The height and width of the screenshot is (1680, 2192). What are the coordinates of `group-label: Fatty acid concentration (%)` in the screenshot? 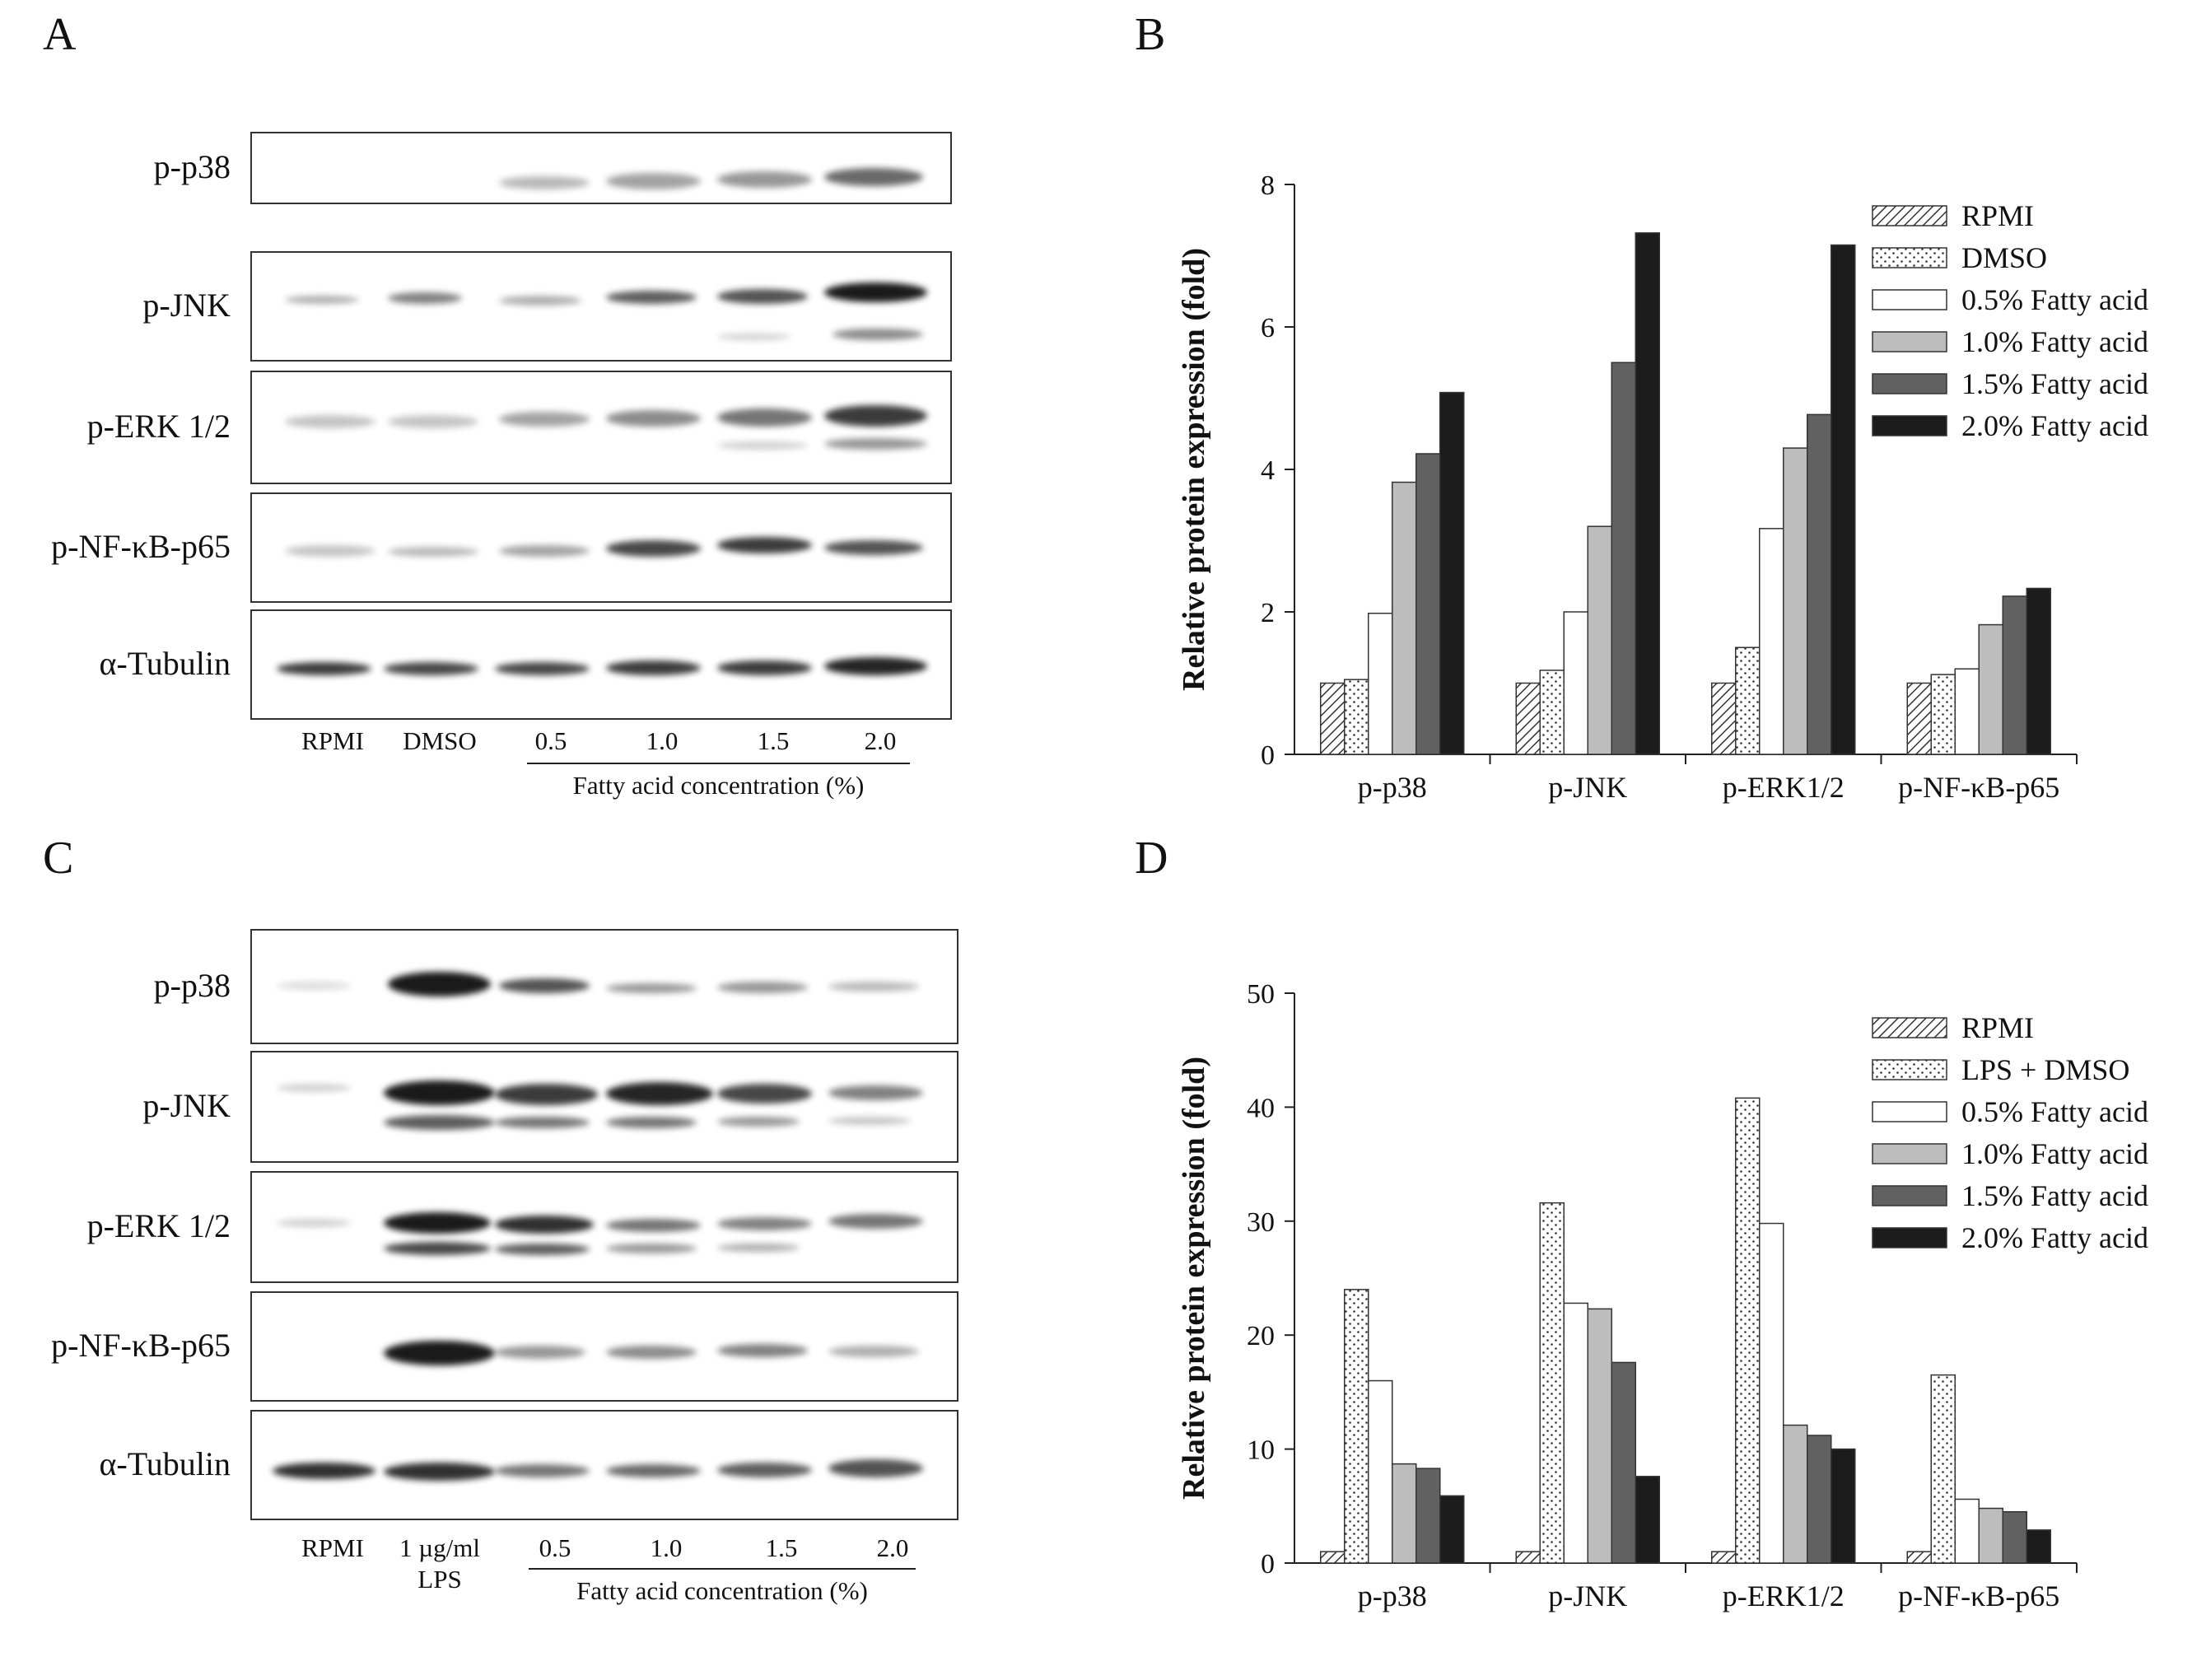 It's located at (718, 785).